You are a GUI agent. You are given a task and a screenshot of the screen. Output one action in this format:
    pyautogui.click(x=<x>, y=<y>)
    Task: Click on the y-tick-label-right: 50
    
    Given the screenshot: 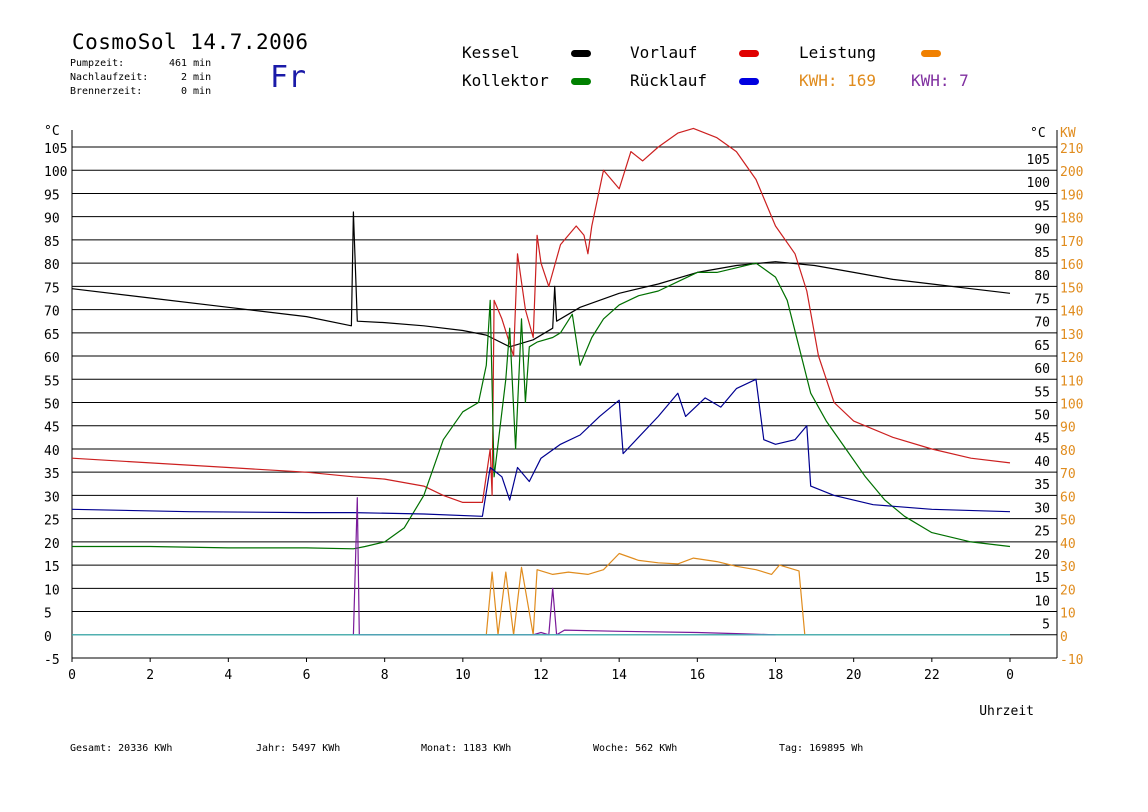 What is the action you would take?
    pyautogui.click(x=1042, y=416)
    